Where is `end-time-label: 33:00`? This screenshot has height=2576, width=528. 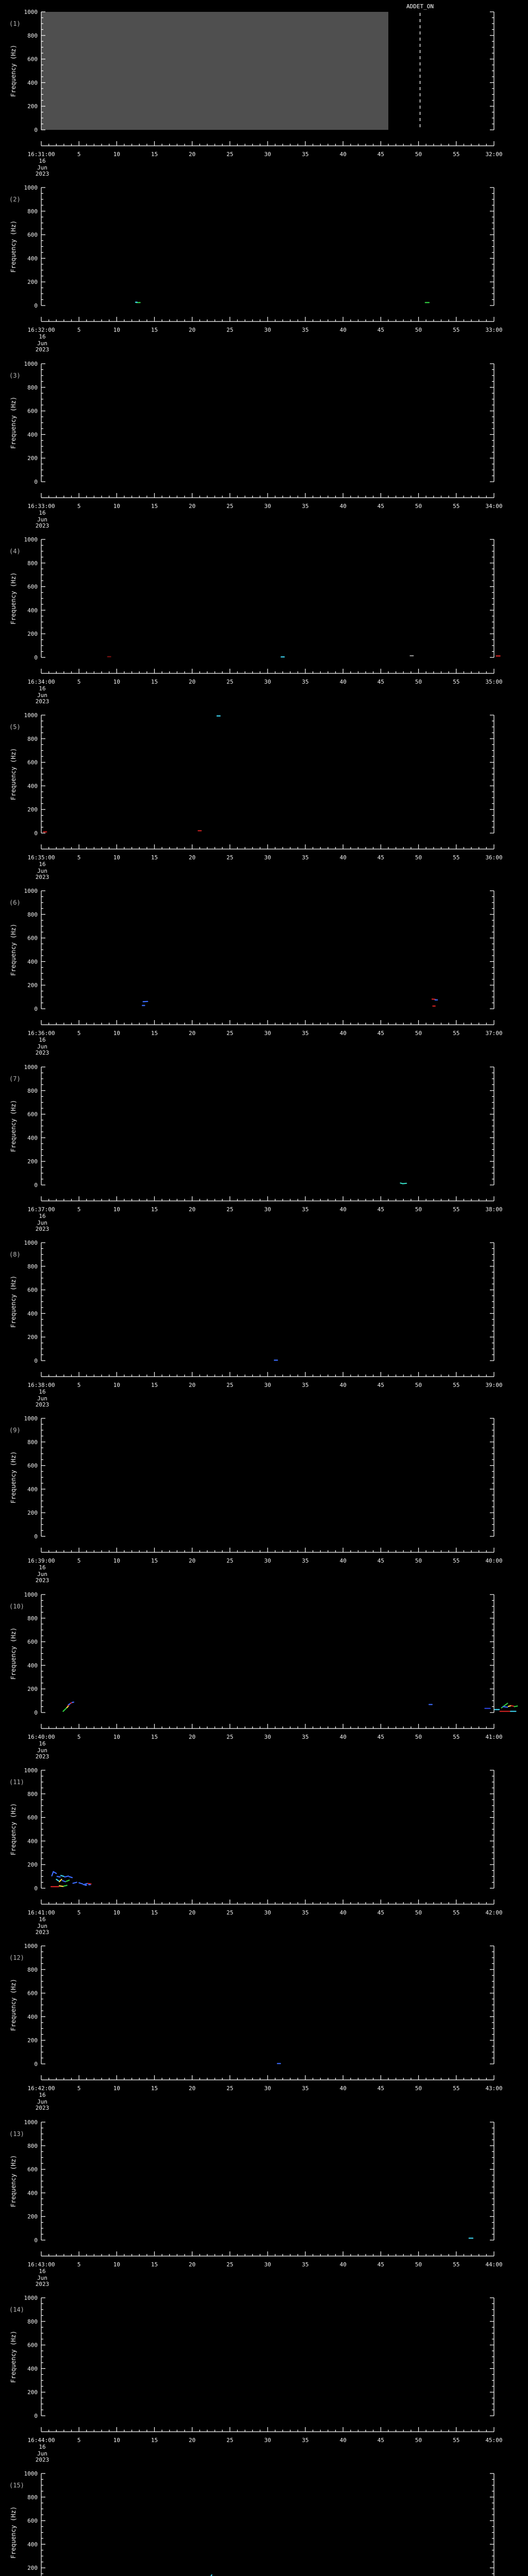
end-time-label: 33:00 is located at coordinates (493, 330).